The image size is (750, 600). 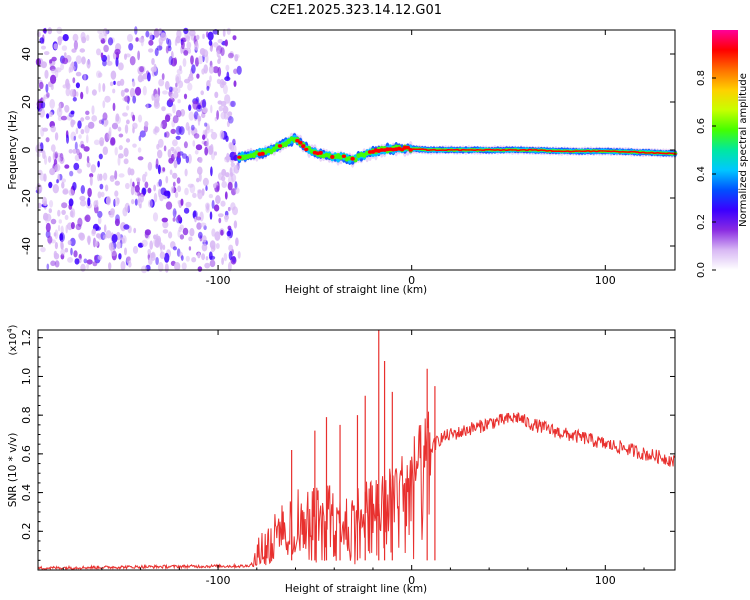 What do you see at coordinates (605, 280) in the screenshot?
I see `x-tick-label: 100` at bounding box center [605, 280].